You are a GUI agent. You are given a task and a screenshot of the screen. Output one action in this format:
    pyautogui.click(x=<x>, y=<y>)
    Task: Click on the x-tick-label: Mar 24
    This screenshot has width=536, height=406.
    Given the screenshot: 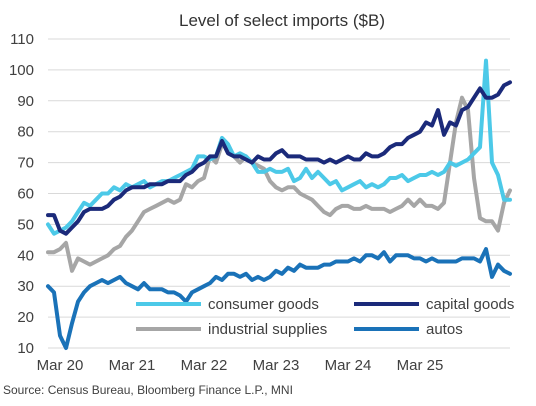 What is the action you would take?
    pyautogui.click(x=348, y=365)
    